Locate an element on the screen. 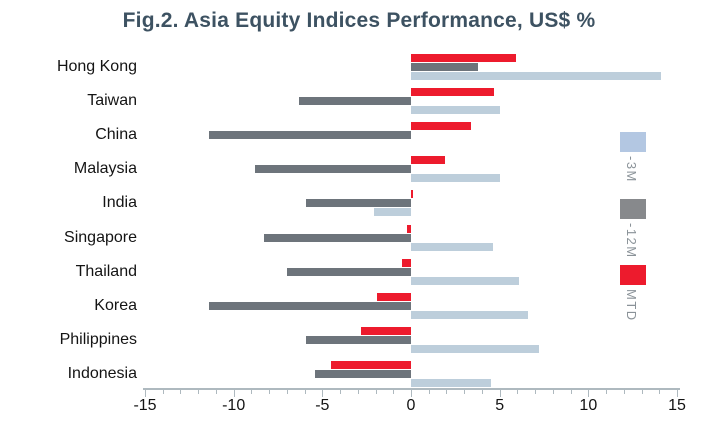 Image resolution: width=718 pixels, height=431 pixels. axis-tick-label: -10 is located at coordinates (234, 405).